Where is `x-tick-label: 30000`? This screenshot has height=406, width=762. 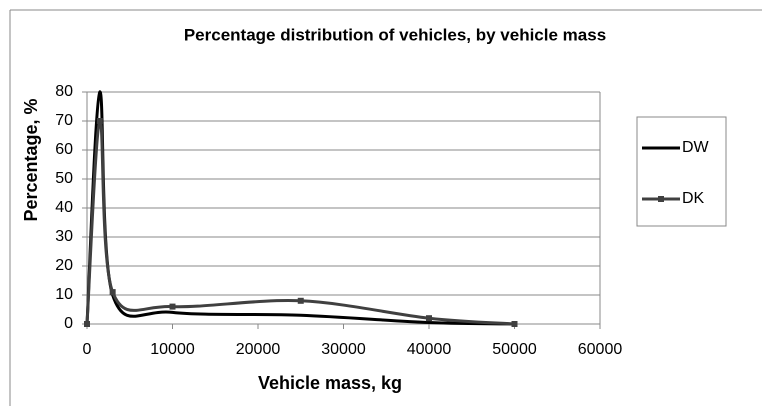 x-tick-label: 30000 is located at coordinates (343, 349).